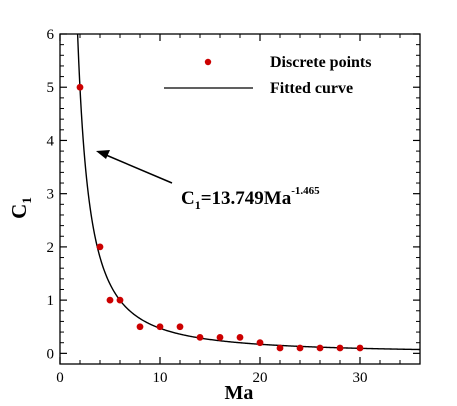  What do you see at coordinates (311, 88) in the screenshot?
I see `legend-label-fitted: Fitted curve` at bounding box center [311, 88].